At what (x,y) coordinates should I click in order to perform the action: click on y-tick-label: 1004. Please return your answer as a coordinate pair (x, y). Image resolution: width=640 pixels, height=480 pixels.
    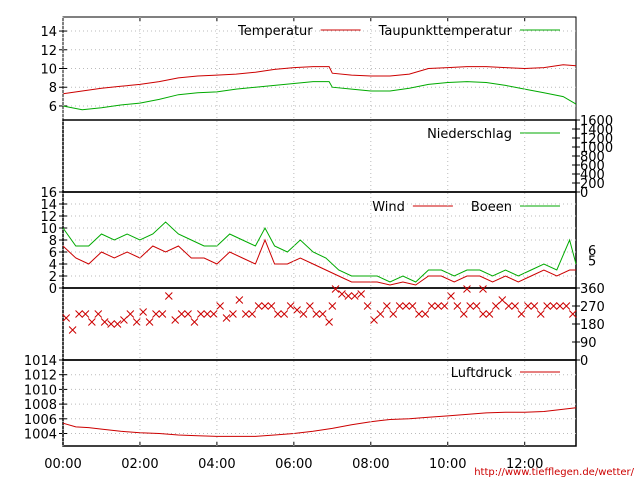
    Looking at the image, I should click on (40, 435).